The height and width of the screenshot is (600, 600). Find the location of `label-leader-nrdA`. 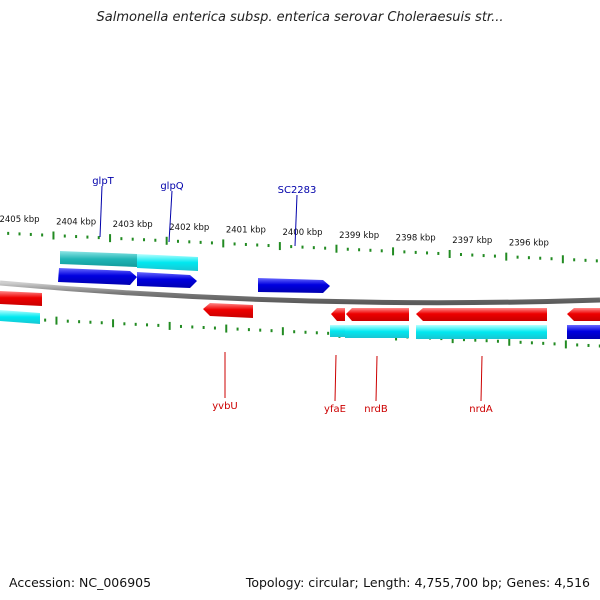

label-leader-nrdA is located at coordinates (481, 378).